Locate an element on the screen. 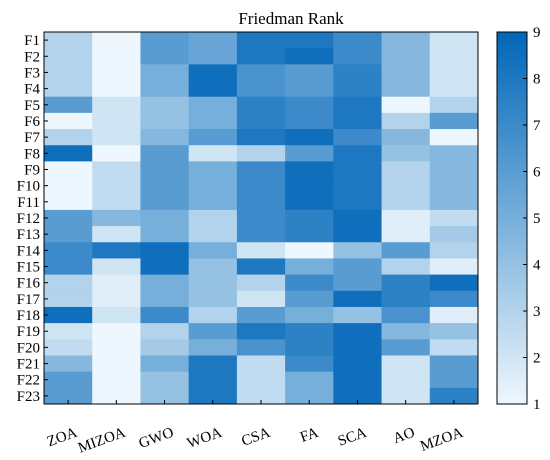 This screenshot has width=550, height=460. heatmap-cell-F1-WOA is located at coordinates (213, 40).